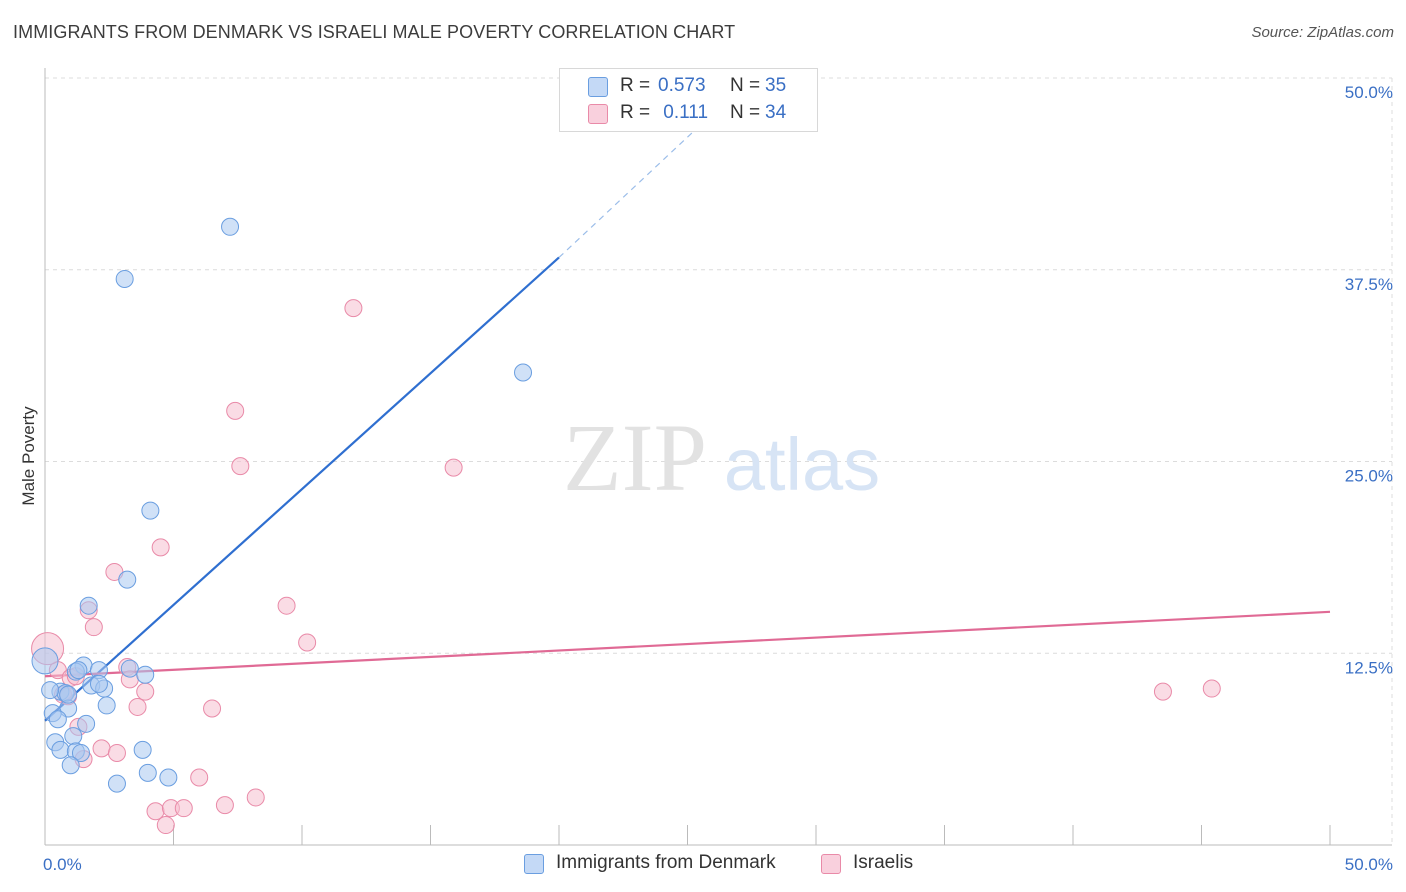 This screenshot has height=892, width=1406. I want to click on watermark-zip: ZIP, so click(635, 457).